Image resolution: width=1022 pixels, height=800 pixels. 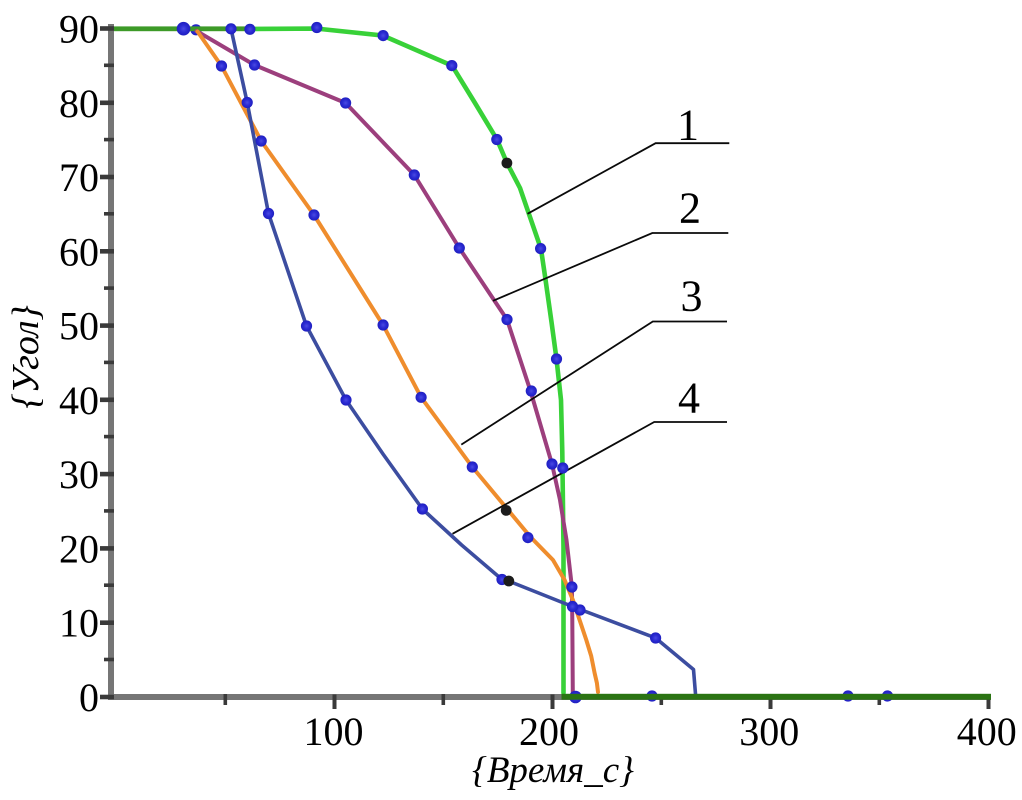 I want to click on svg-text: 4, so click(x=689, y=398).